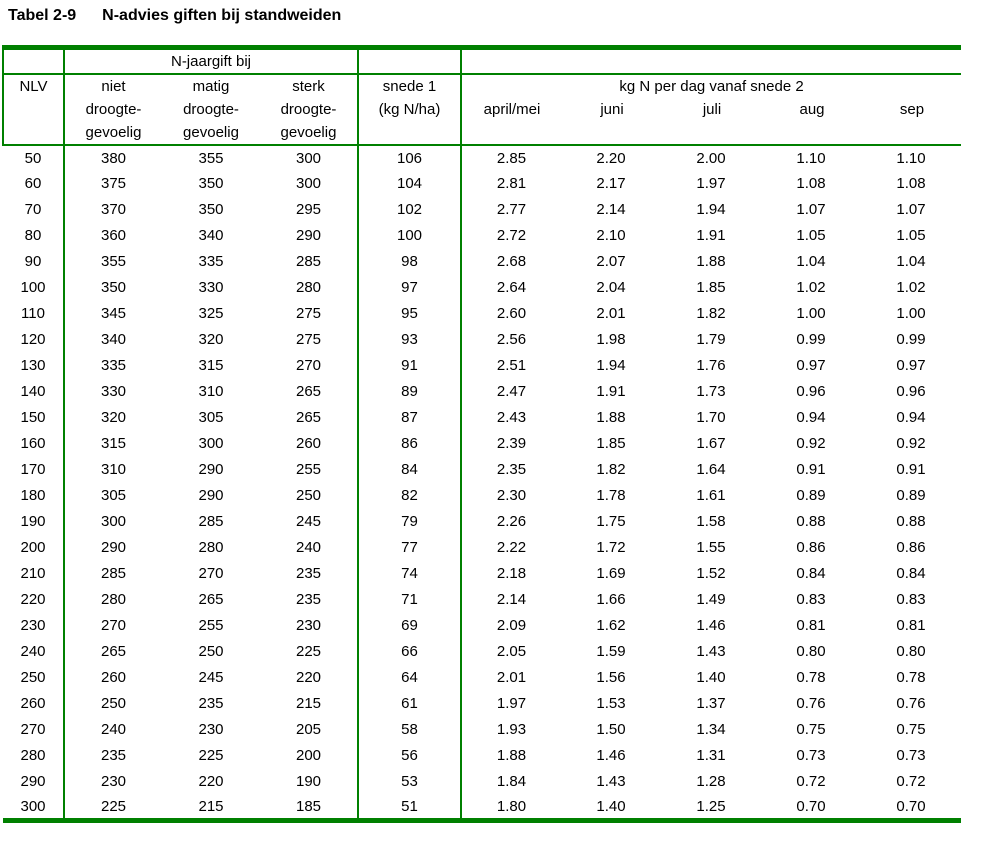  Describe the element at coordinates (911, 443) in the screenshot. I see `sep-cell: 0.92` at that location.